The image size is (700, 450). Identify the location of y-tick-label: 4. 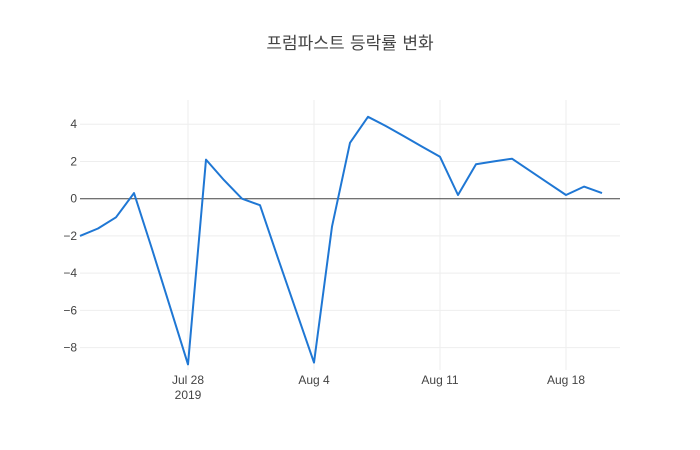
(73, 124).